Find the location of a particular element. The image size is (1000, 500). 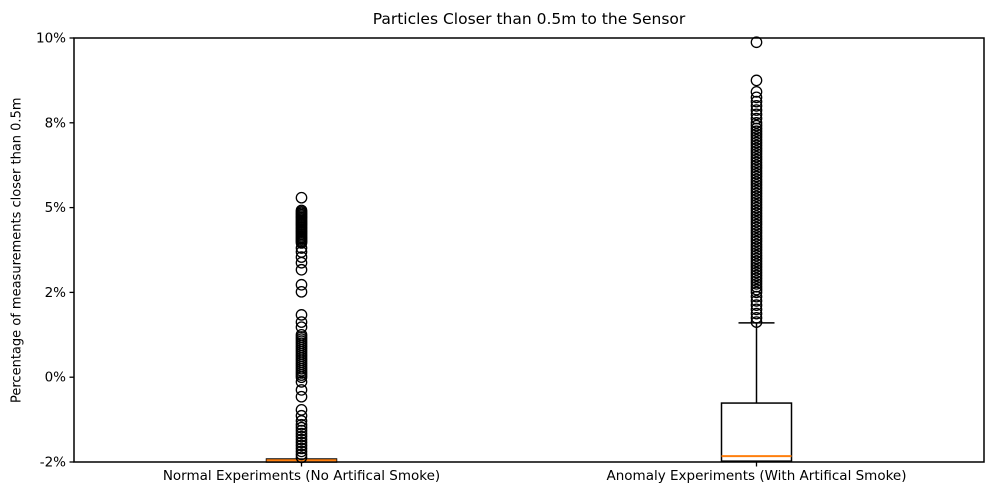

y-tick-label: 5% is located at coordinates (56, 208).